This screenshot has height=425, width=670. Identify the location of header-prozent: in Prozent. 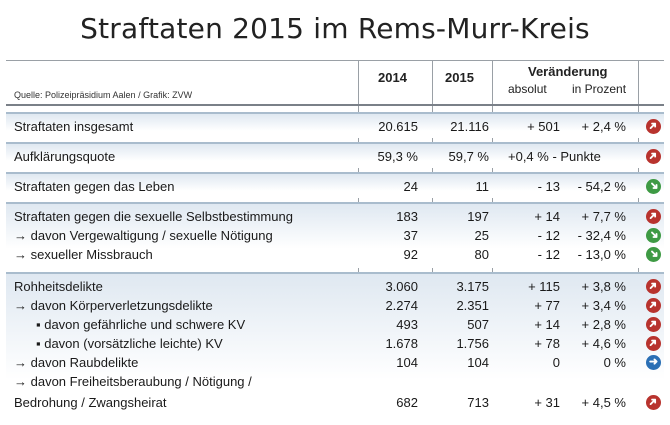
(599, 89).